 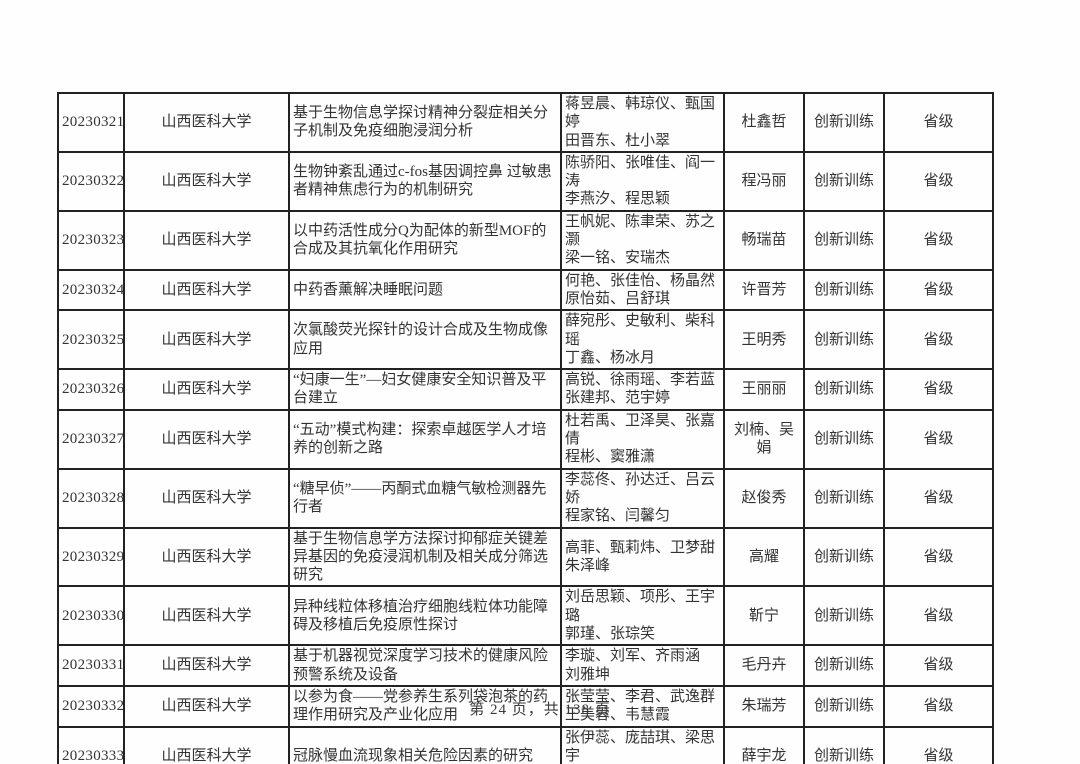 What do you see at coordinates (764, 181) in the screenshot?
I see `advisor-cell: 程冯丽` at bounding box center [764, 181].